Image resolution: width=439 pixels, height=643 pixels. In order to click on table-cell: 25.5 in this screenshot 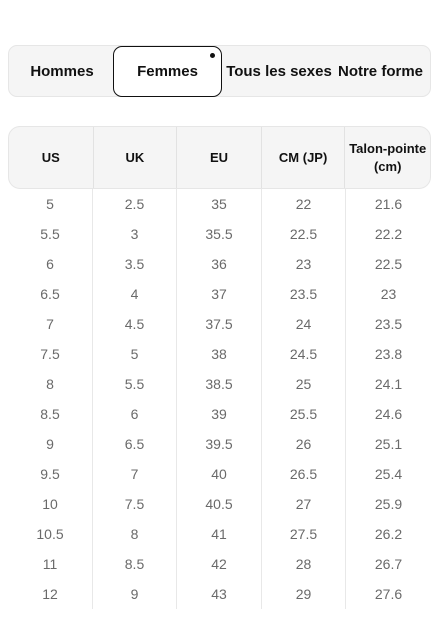, I will do `click(304, 414)`.